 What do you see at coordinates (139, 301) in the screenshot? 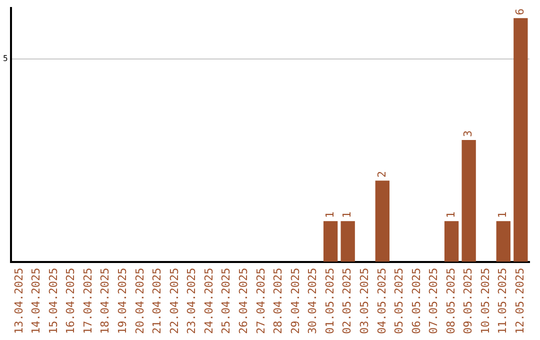
I see `x-tick-label: 20.04.2025` at bounding box center [139, 301].